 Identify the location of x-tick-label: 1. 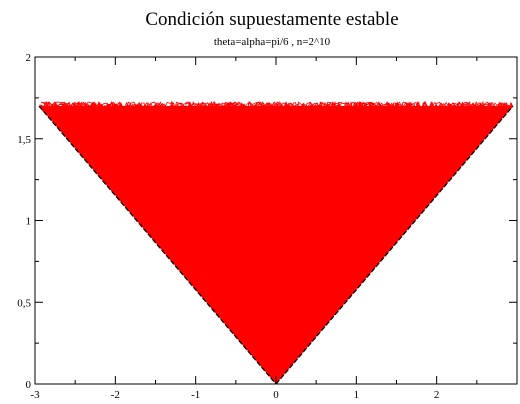
(357, 395).